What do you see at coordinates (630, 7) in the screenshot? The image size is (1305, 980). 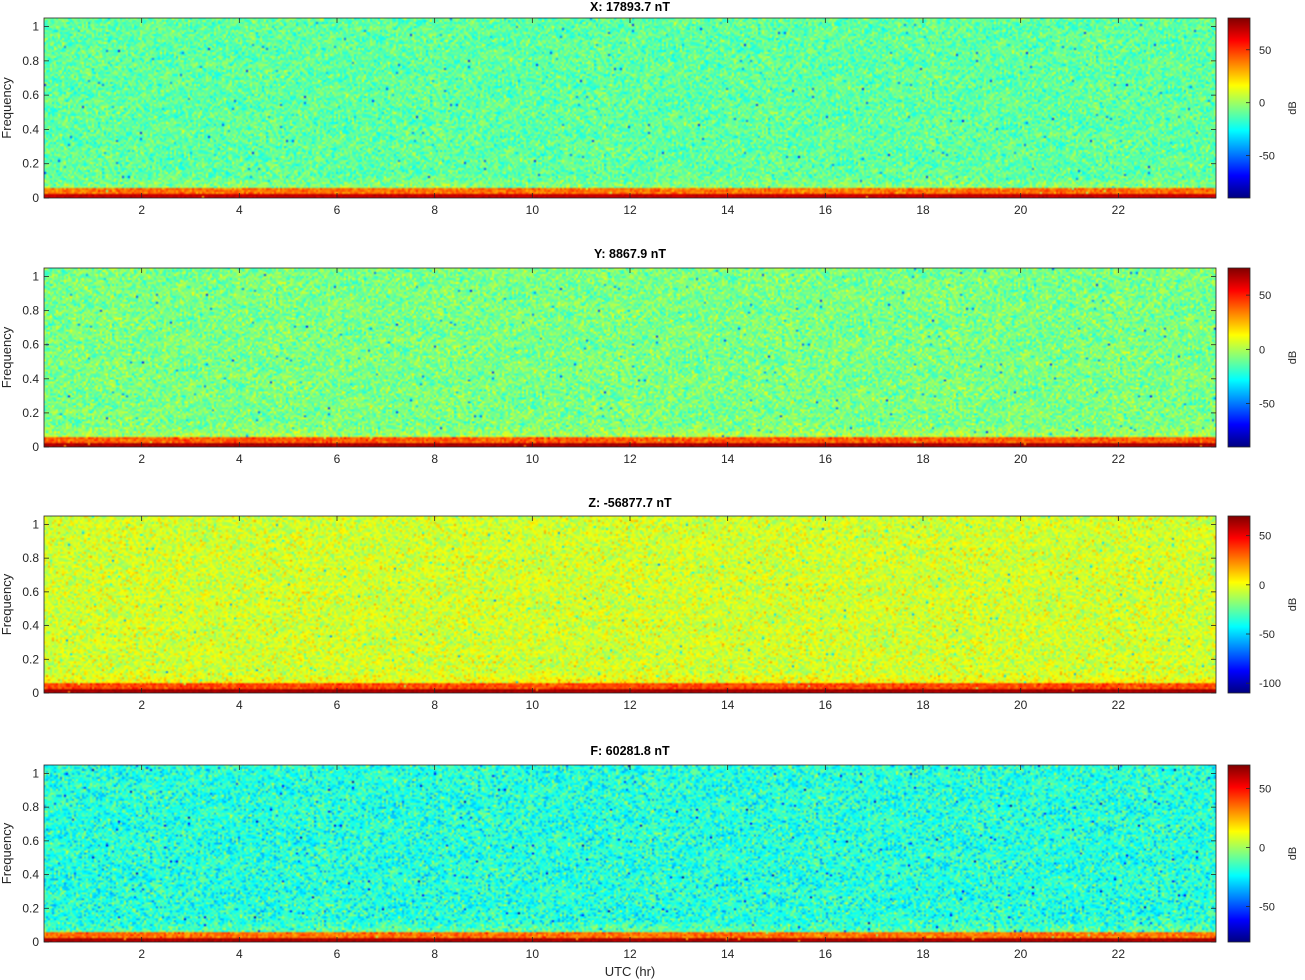 I see `panel-title: X: 17893.7 nT` at bounding box center [630, 7].